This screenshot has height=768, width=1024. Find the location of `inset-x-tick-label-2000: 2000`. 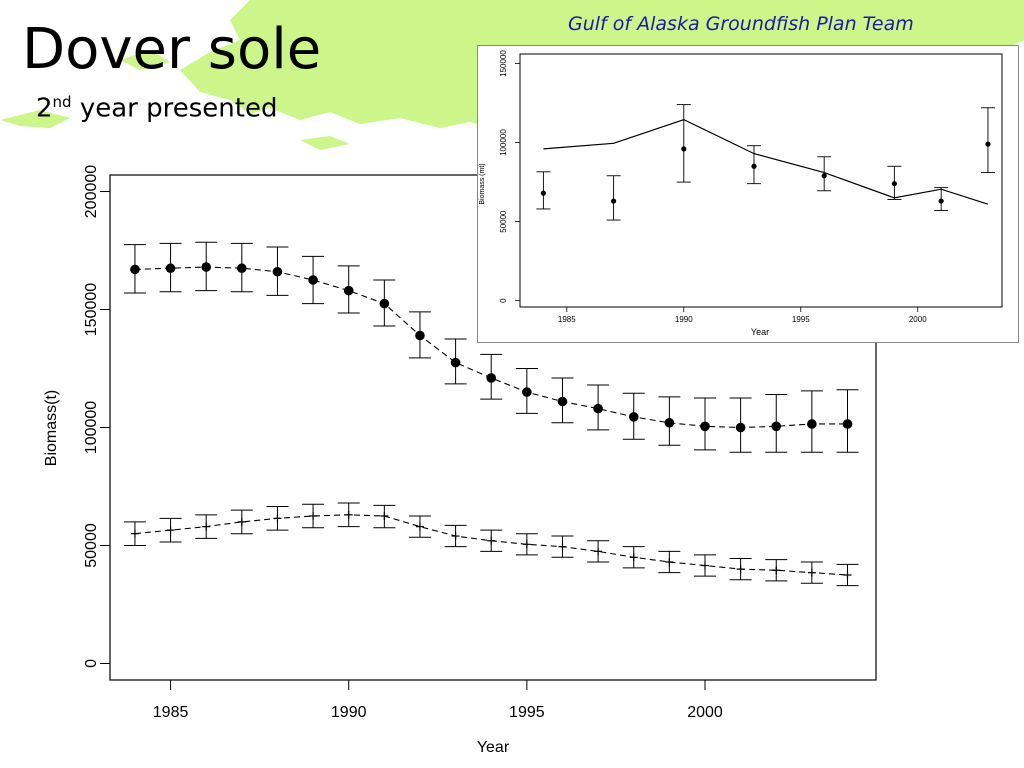

inset-x-tick-label-2000: 2000 is located at coordinates (918, 319).